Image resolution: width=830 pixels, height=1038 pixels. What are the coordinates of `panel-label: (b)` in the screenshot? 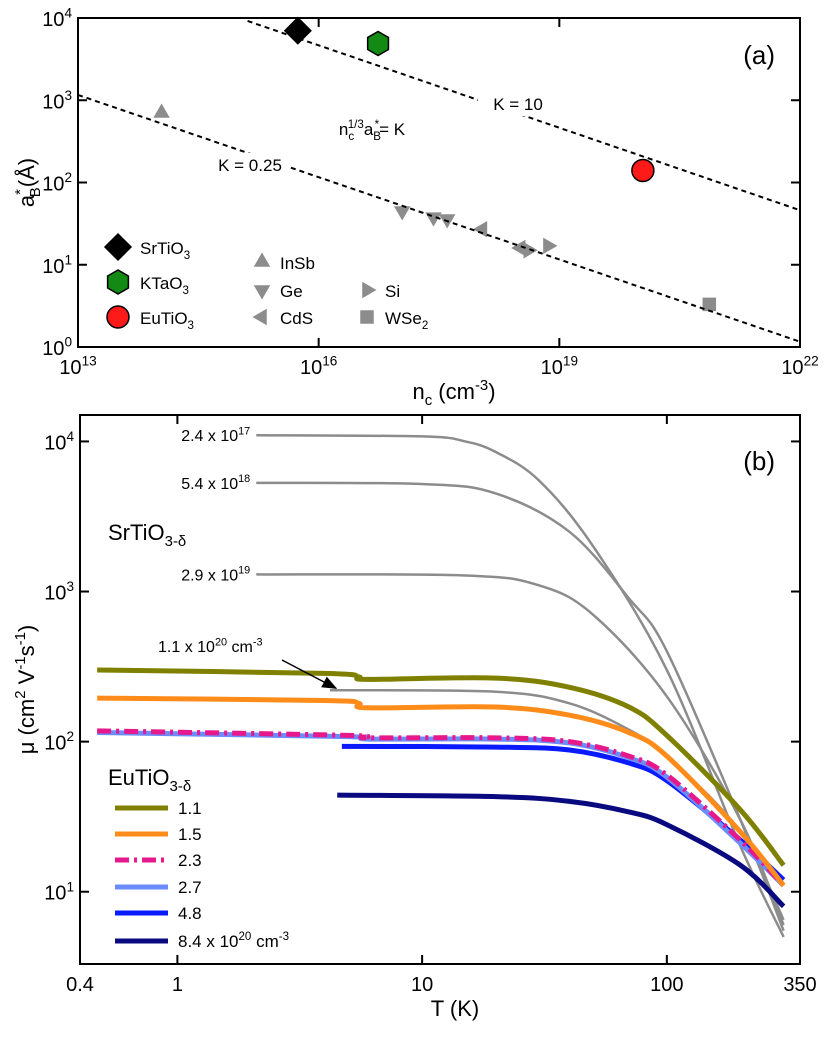 It's located at (759, 461).